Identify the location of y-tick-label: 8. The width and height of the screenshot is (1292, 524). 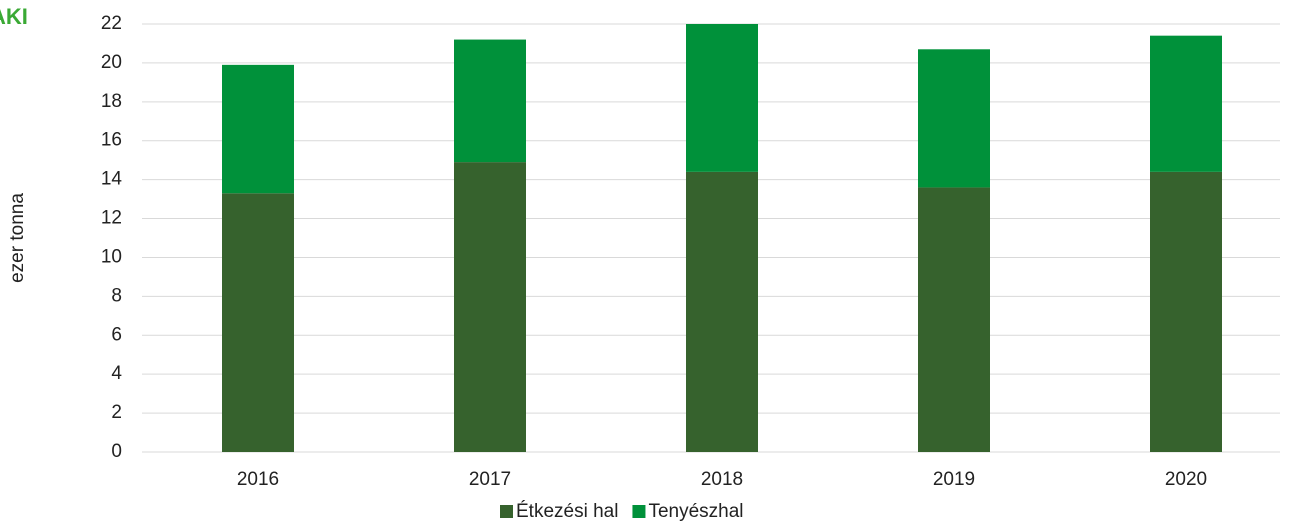
(116, 295).